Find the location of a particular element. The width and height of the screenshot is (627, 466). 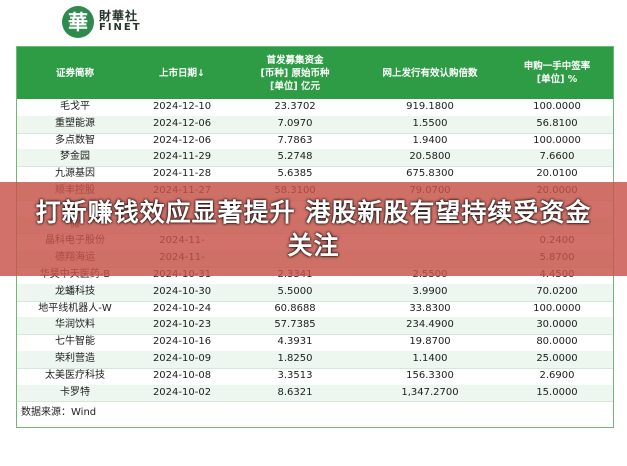

cell-multiple: 1.1400 is located at coordinates (430, 358).